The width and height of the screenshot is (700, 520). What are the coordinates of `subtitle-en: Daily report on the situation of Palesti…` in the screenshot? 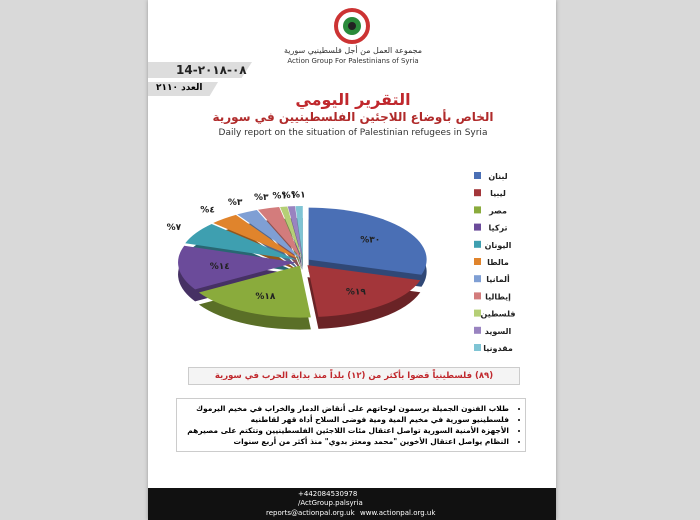 It's located at (353, 133).